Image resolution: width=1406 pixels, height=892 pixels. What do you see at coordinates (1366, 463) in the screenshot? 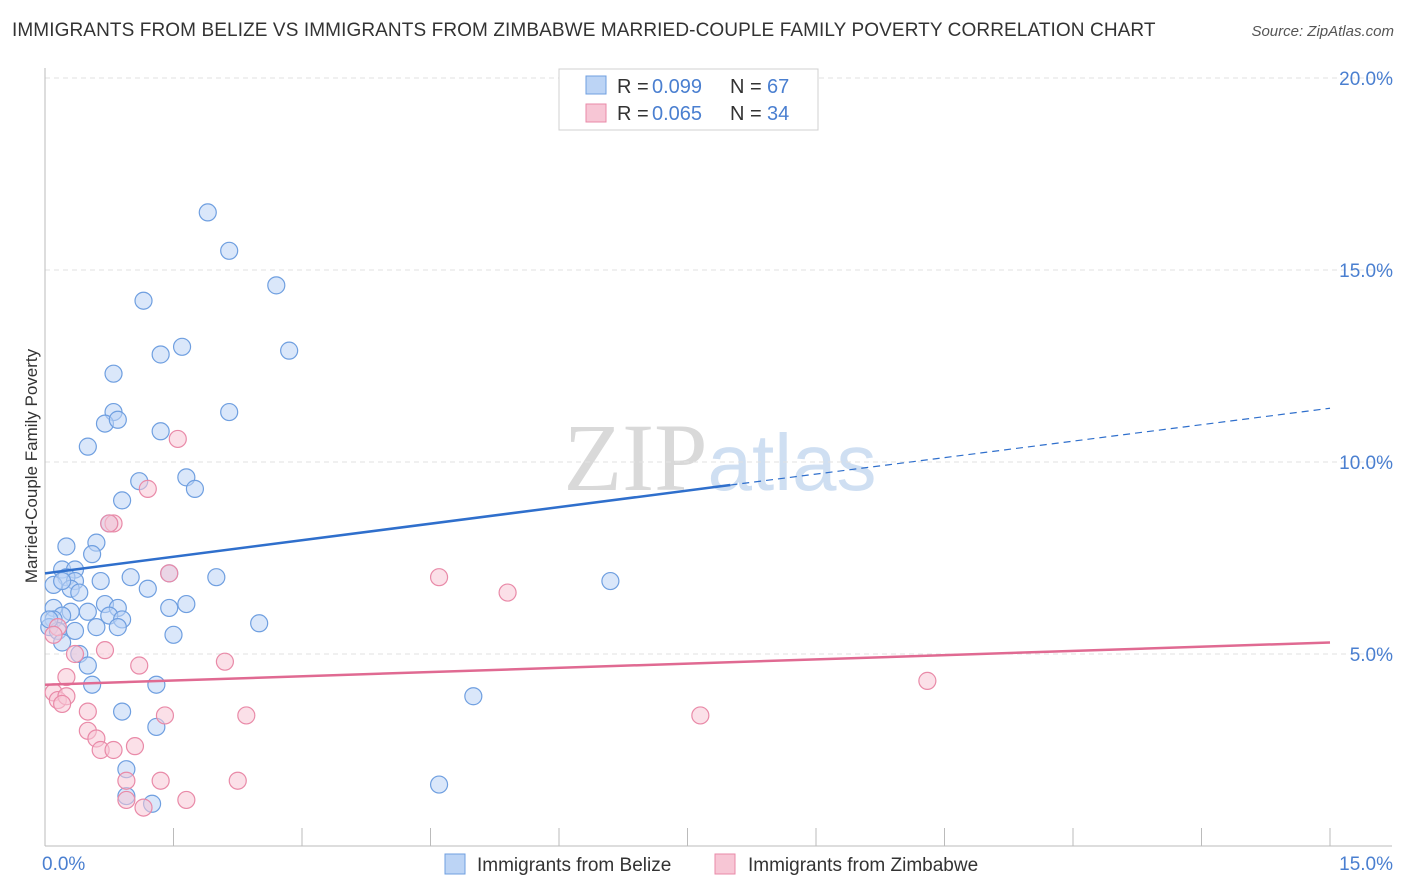
I see `y-tick-label: 10.0%` at bounding box center [1366, 463].